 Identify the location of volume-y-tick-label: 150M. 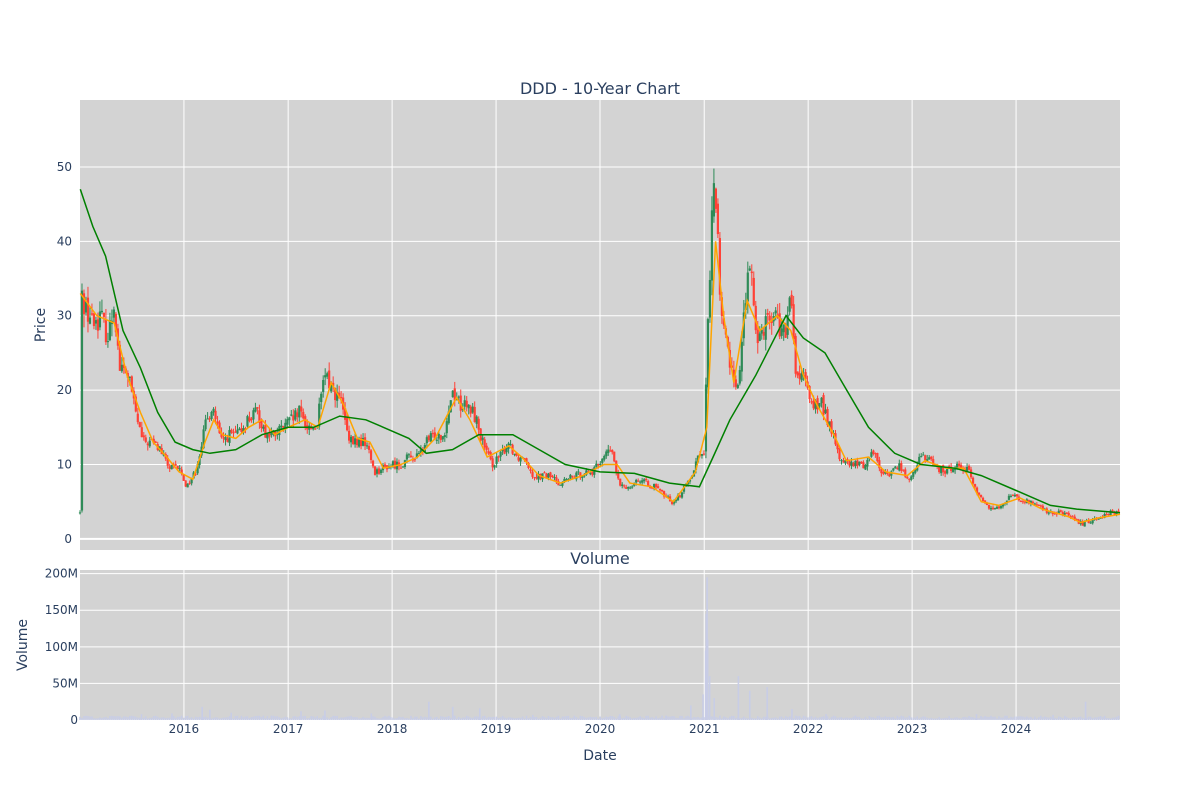
(61, 610).